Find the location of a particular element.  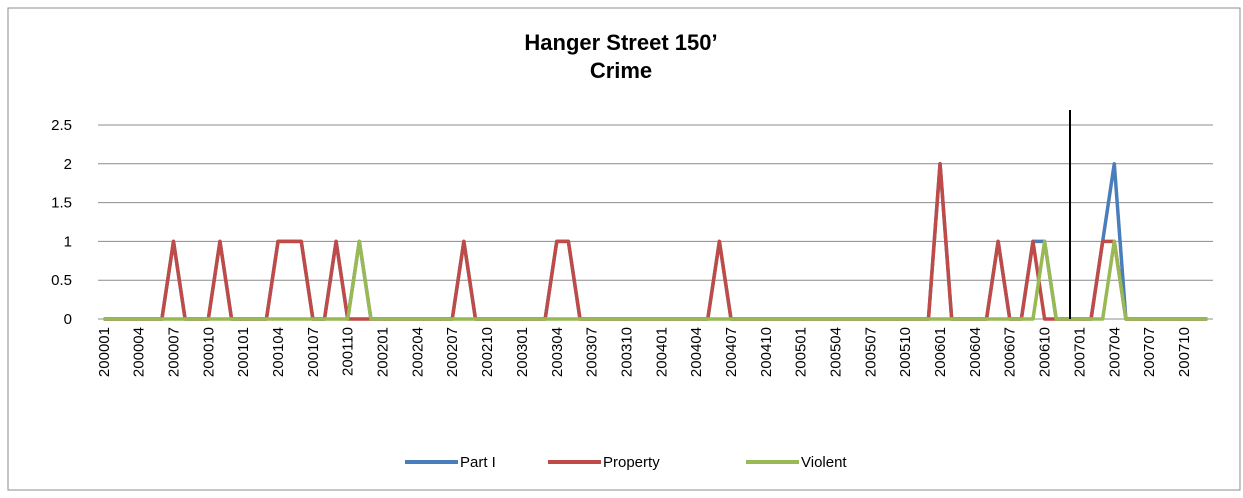

x-tick-label: 200001 is located at coordinates (104, 352).